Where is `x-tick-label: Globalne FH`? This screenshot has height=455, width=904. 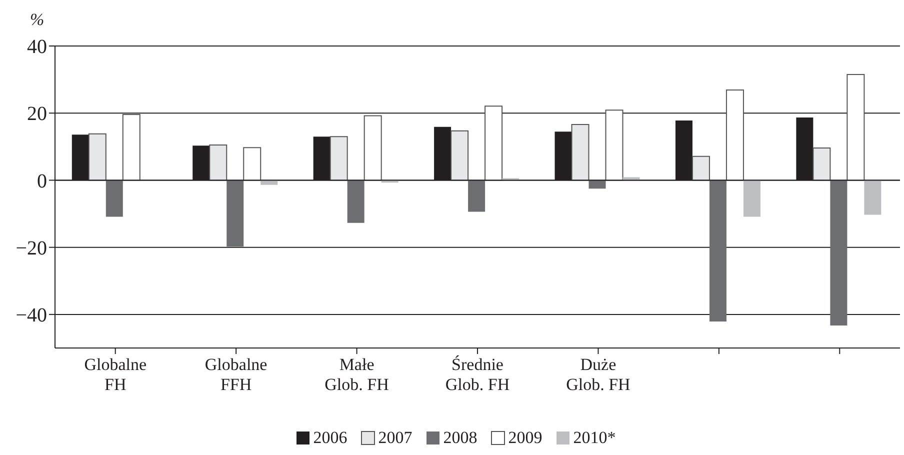 x-tick-label: Globalne FH is located at coordinates (115, 374).